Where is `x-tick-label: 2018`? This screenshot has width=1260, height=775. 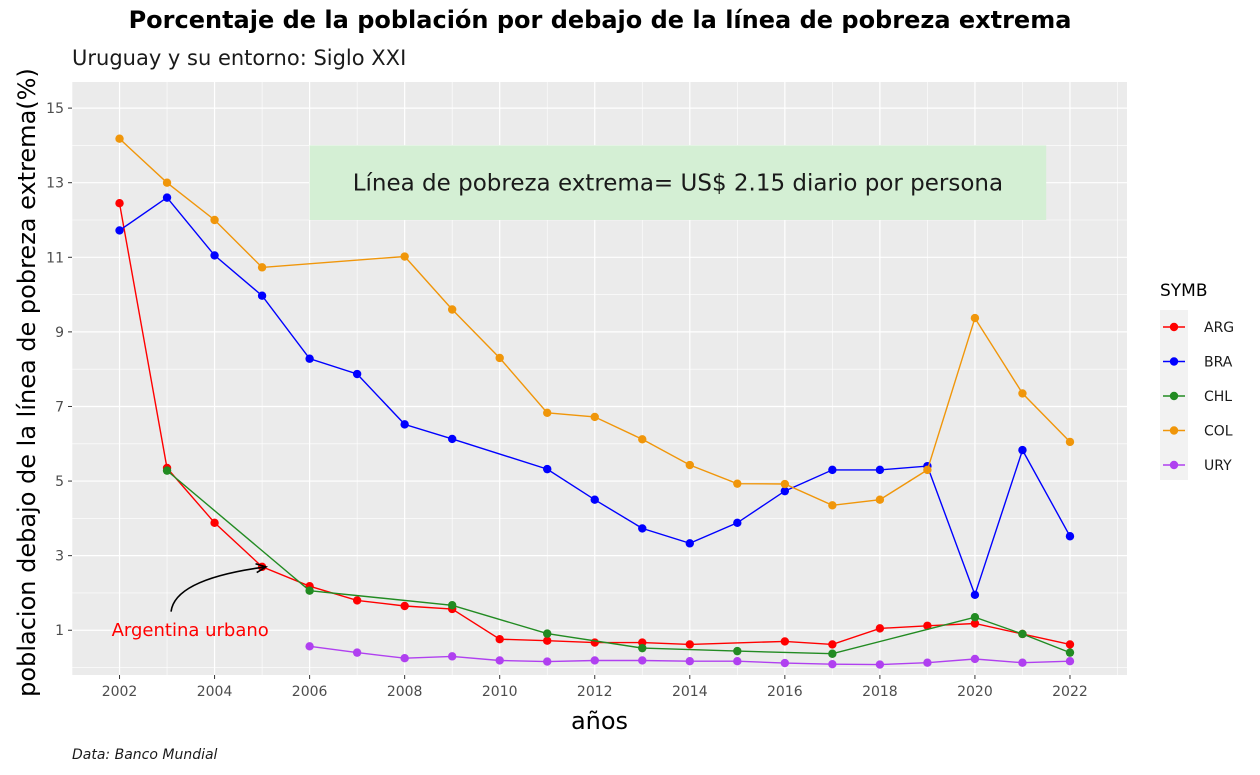
x-tick-label: 2018 is located at coordinates (880, 692).